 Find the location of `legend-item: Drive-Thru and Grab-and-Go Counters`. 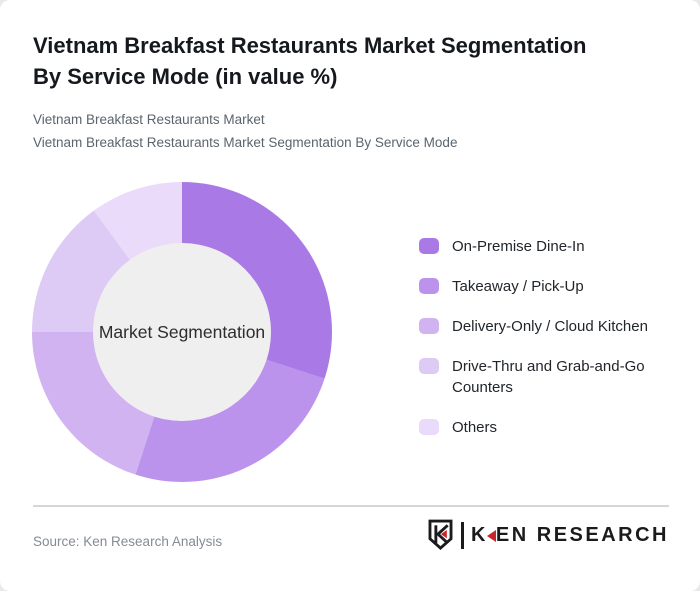

legend-item: Drive-Thru and Grab-and-Go Counters is located at coordinates (550, 377).